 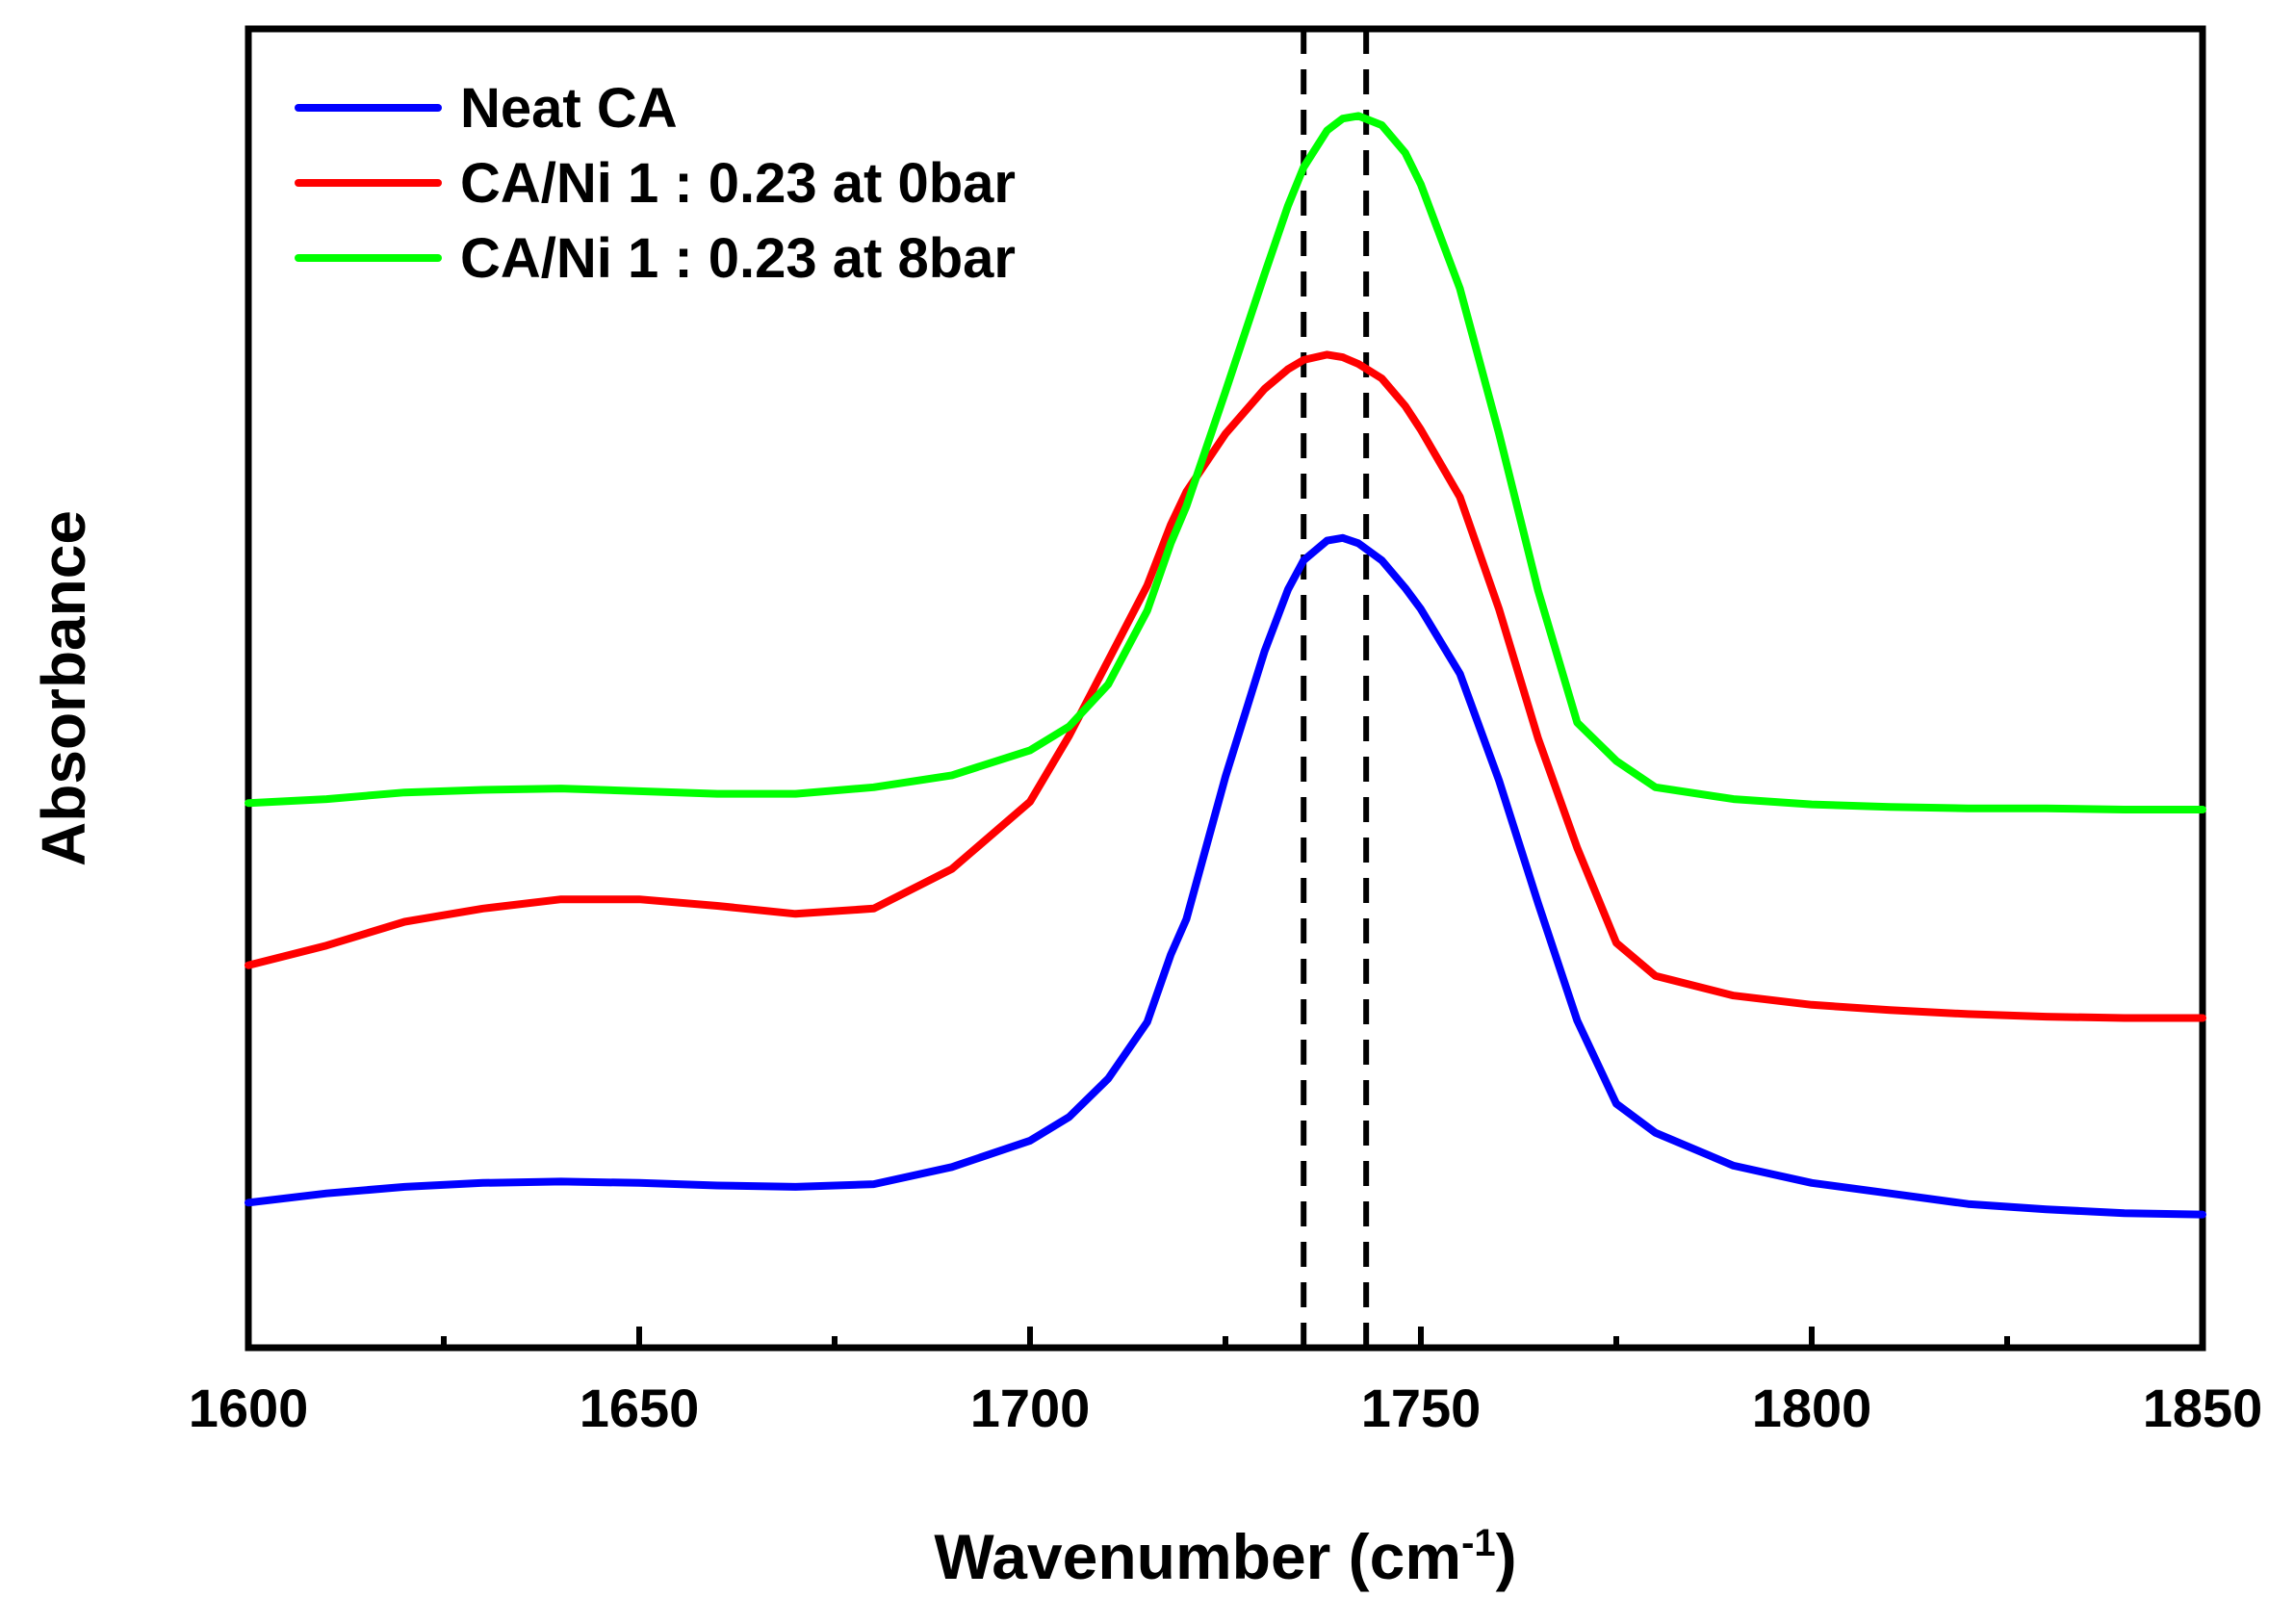 What do you see at coordinates (1197, 1556) in the screenshot?
I see `x-axis-label-main: Wavenumber (cm` at bounding box center [1197, 1556].